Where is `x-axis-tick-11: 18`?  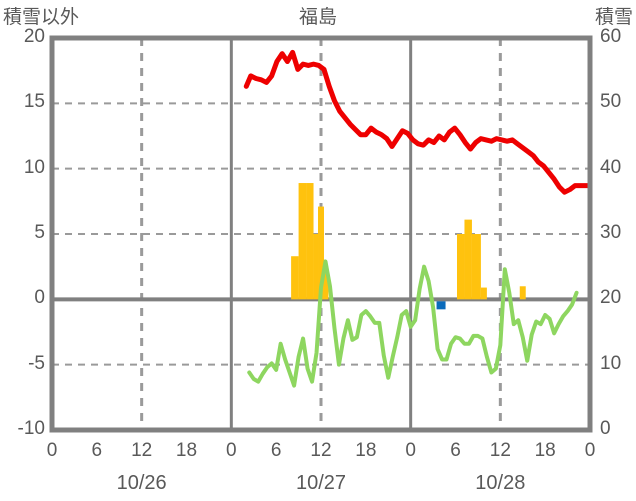
x-axis-tick-11: 18 is located at coordinates (545, 450).